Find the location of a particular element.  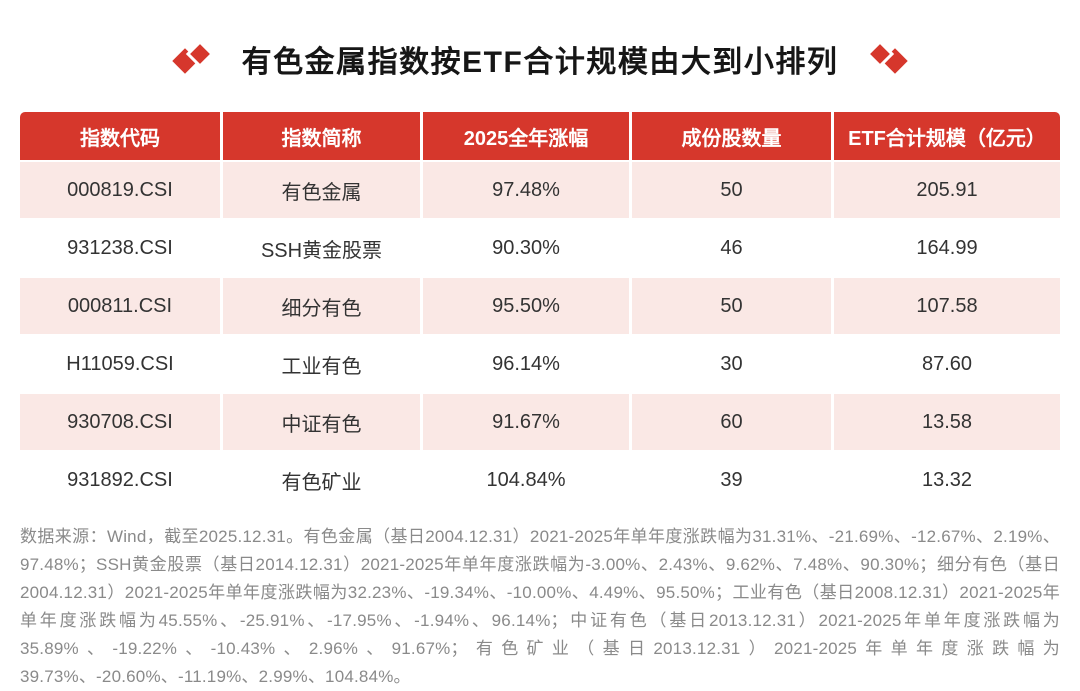

cell-index-name: 工业有色 is located at coordinates (323, 363).